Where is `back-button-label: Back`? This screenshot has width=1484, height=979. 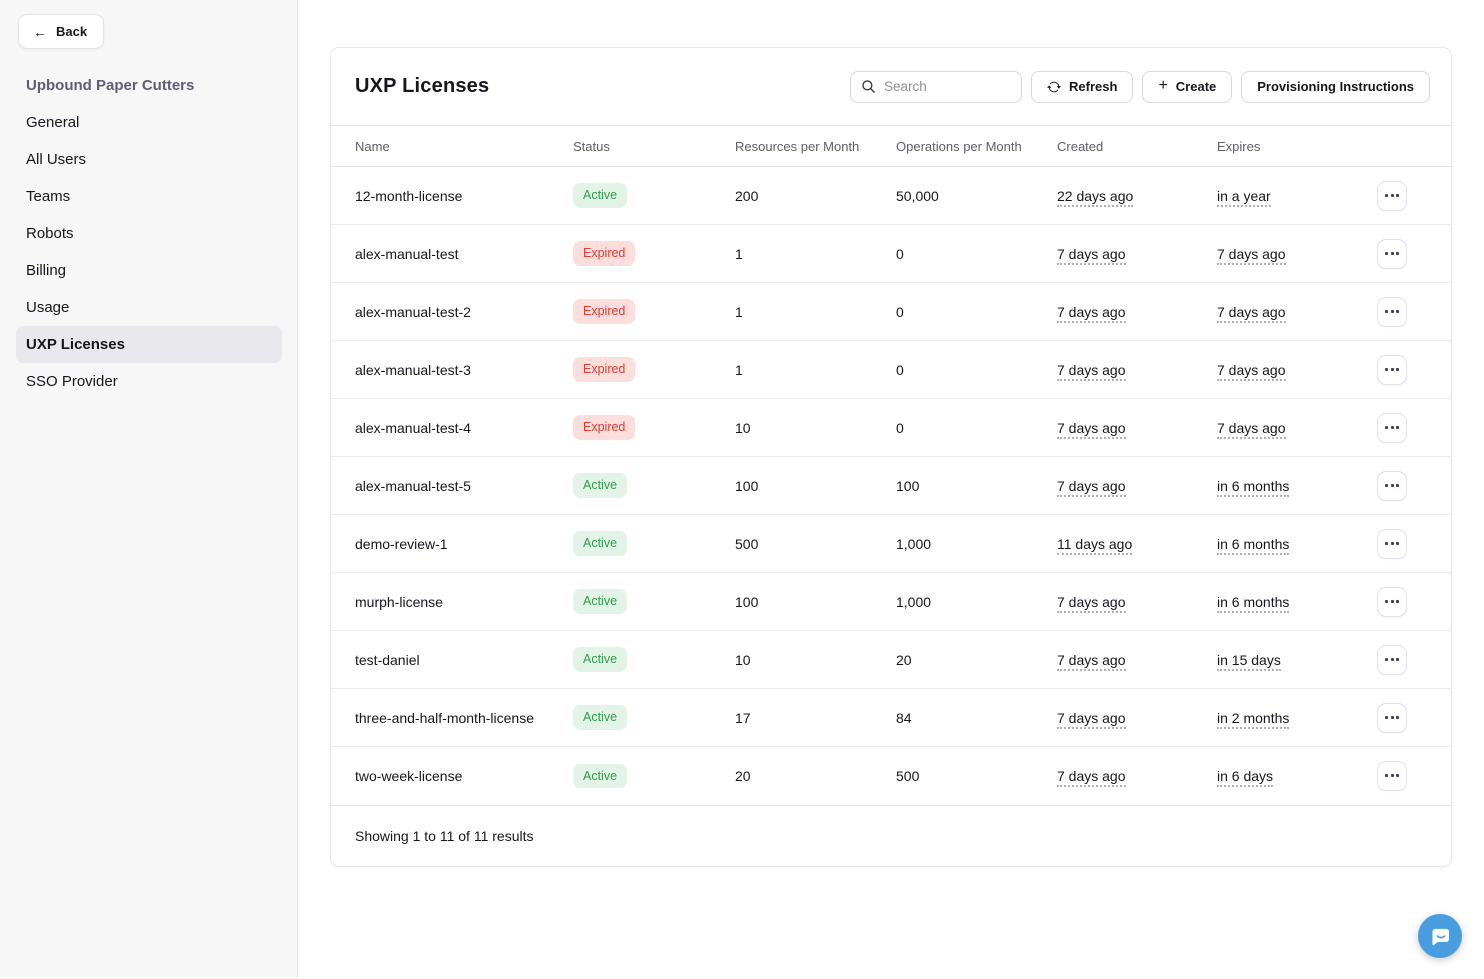
back-button-label: Back is located at coordinates (72, 31).